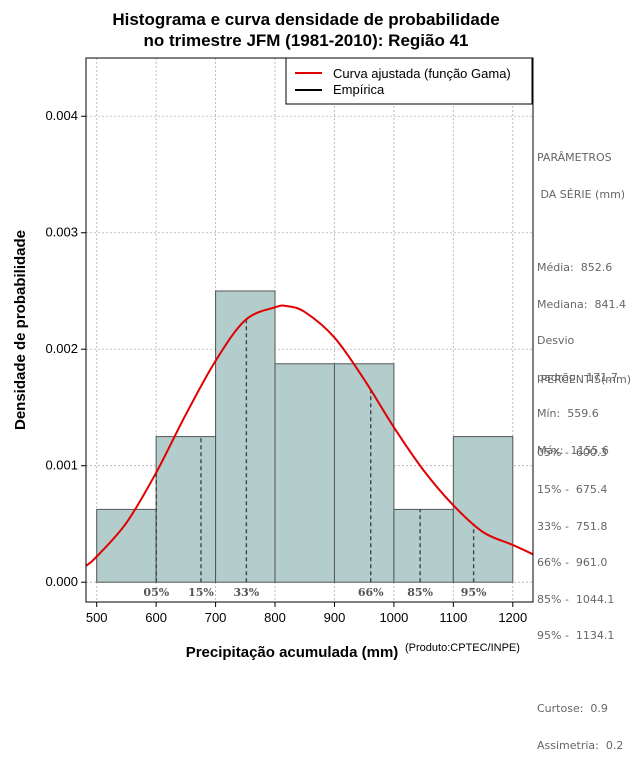 The width and height of the screenshot is (640, 765). I want to click on product-credit: (Produto:CPTEC/INPE), so click(462, 648).